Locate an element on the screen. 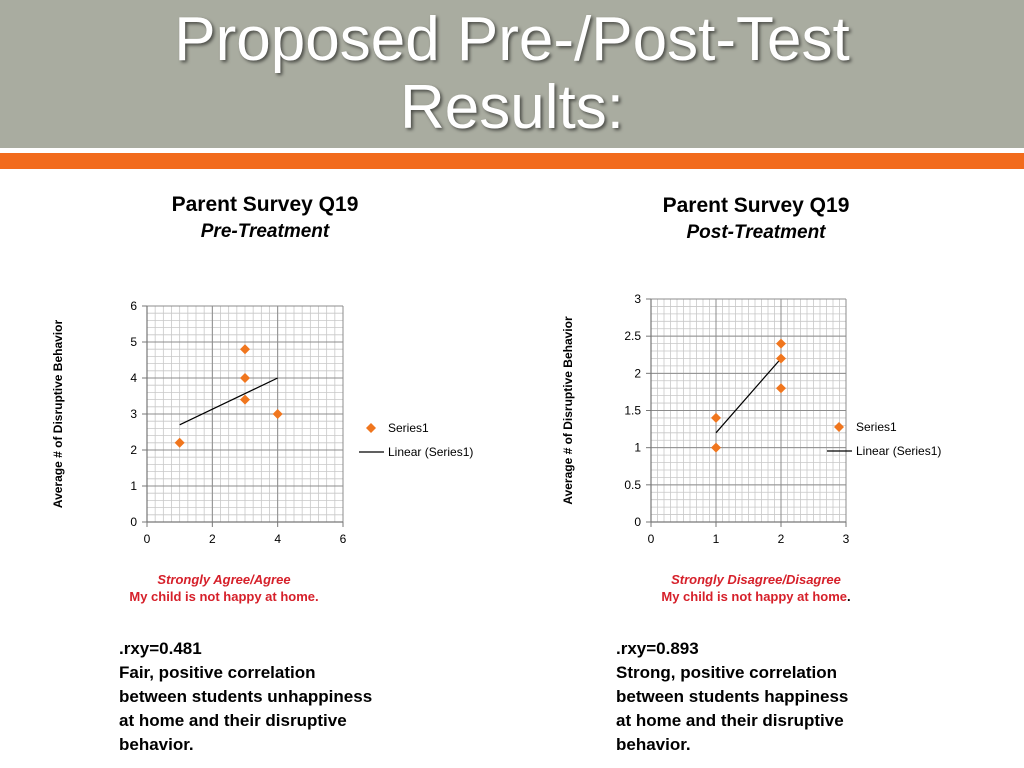  y-tick-label: 1.5 is located at coordinates (632, 411).